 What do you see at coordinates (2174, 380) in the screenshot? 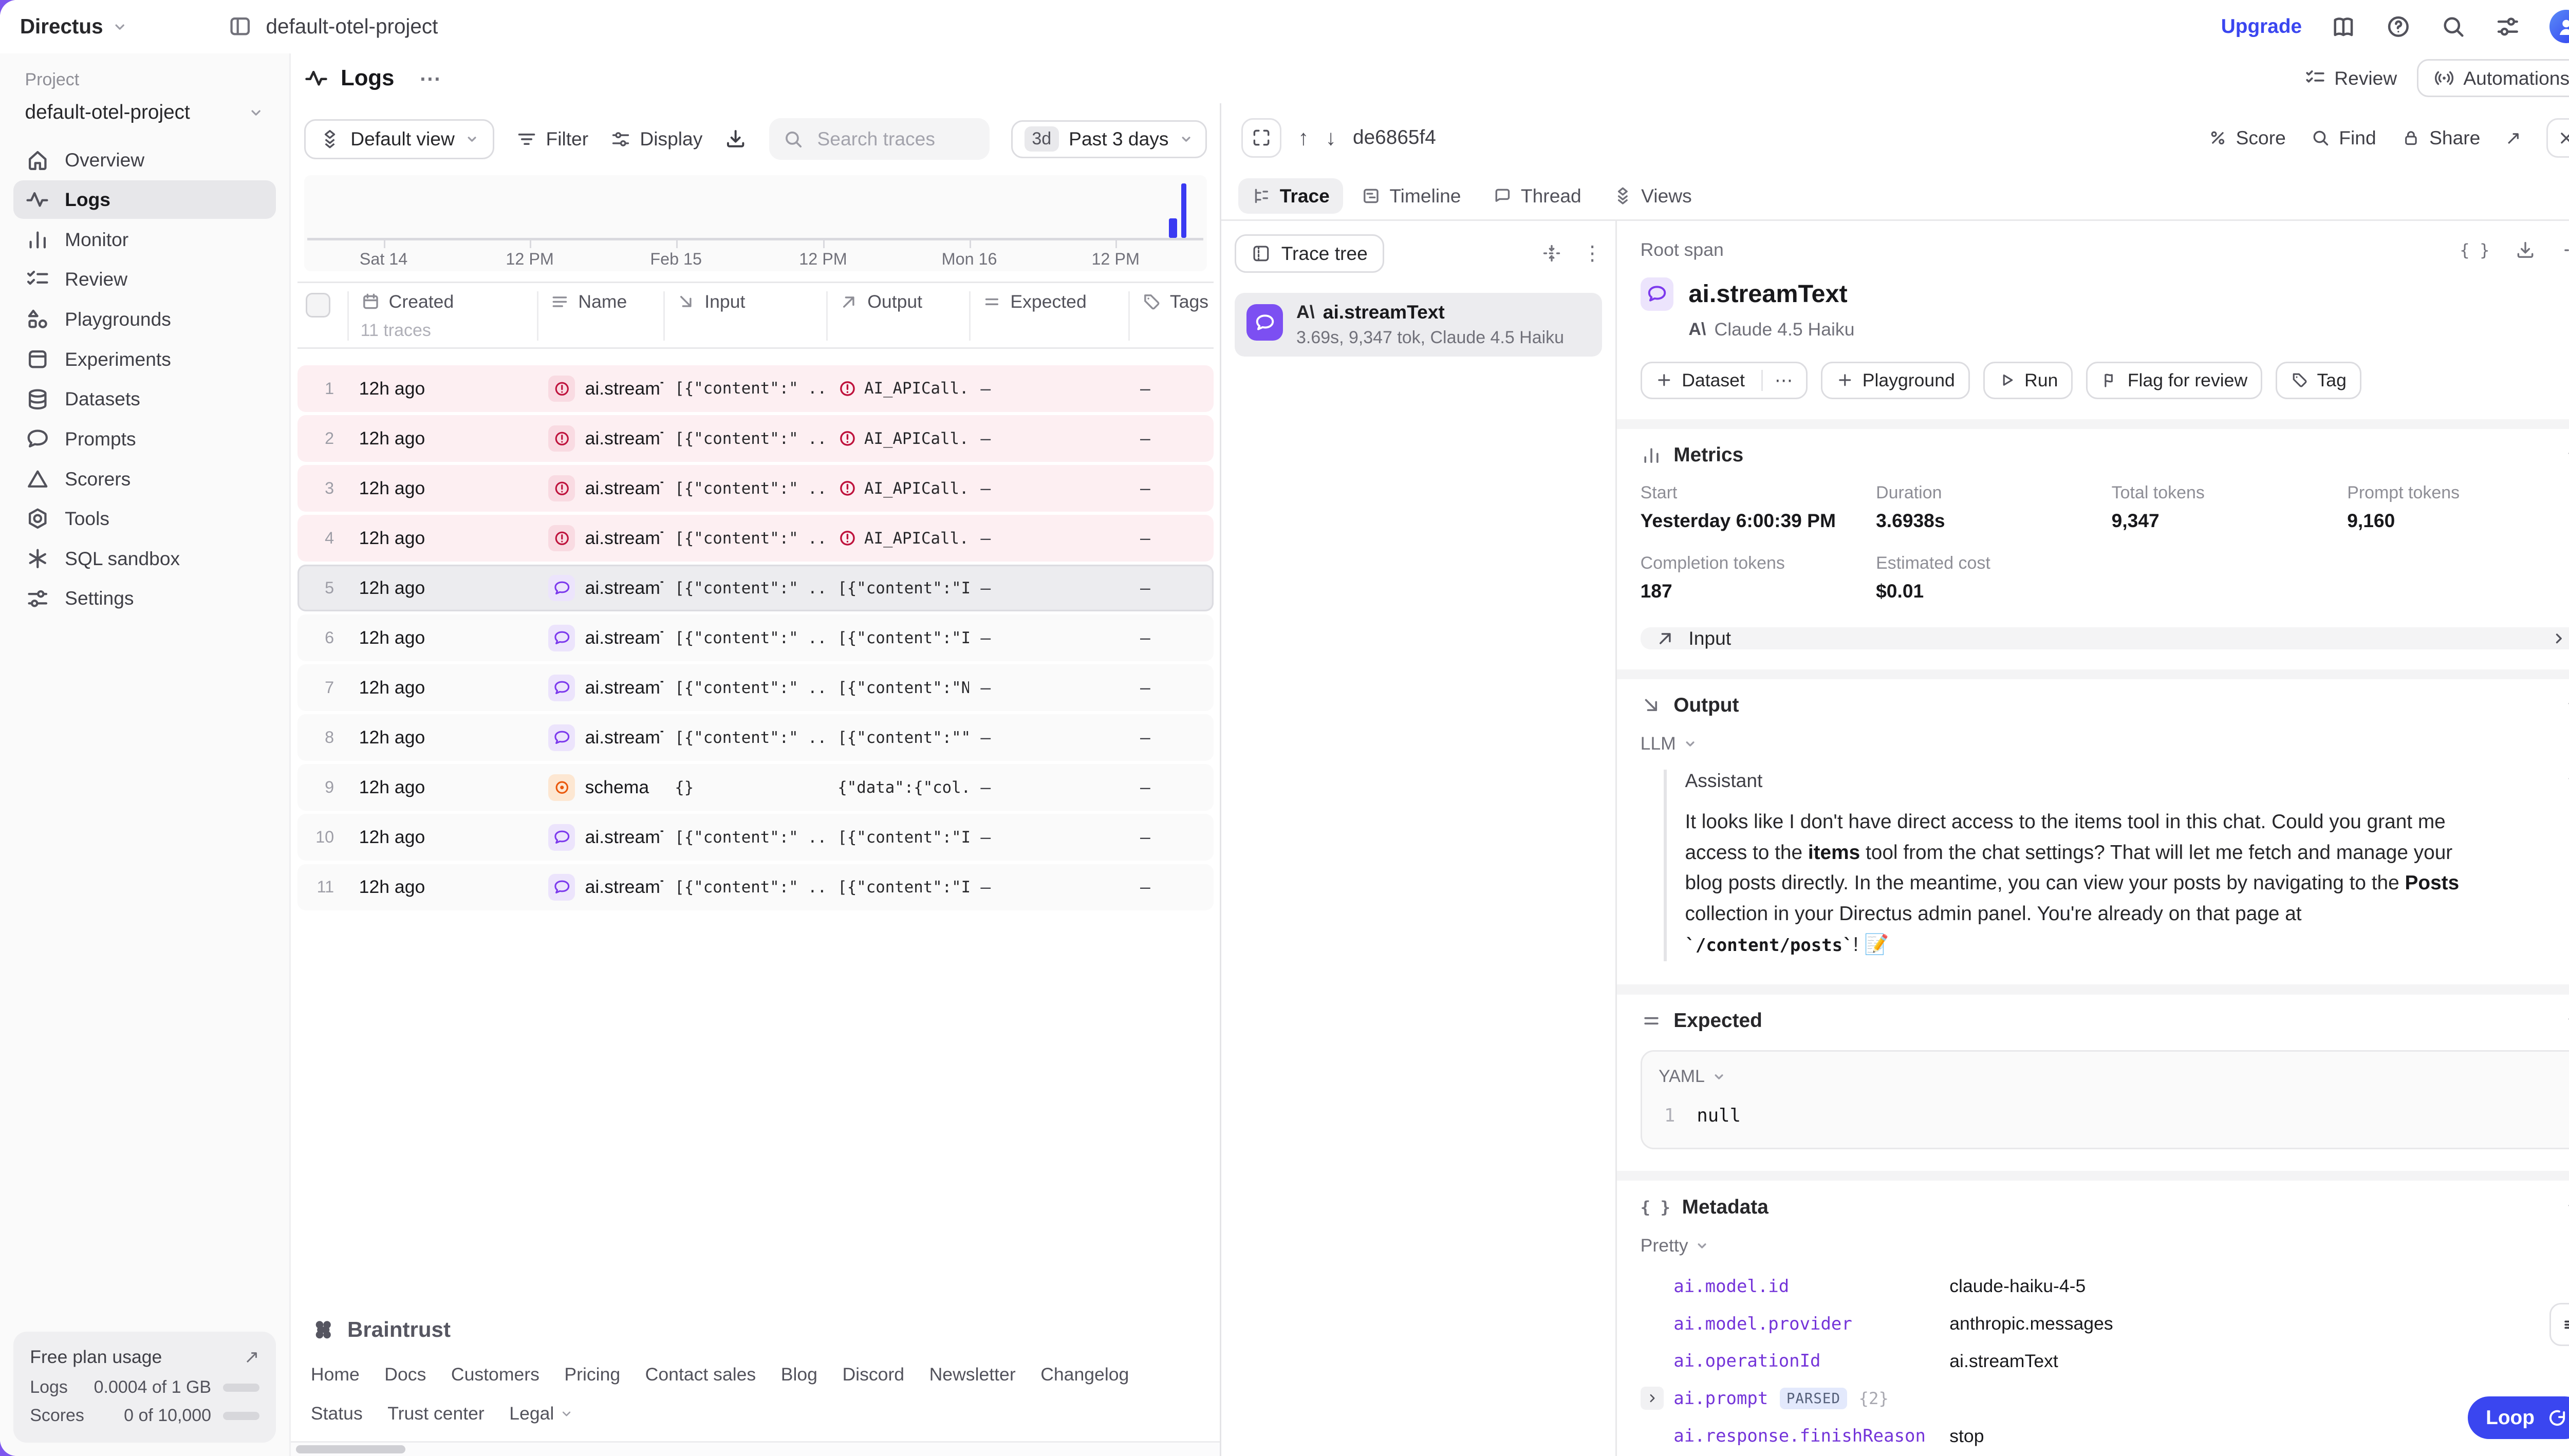
I see `flag-for-review-button: Flag for review` at bounding box center [2174, 380].